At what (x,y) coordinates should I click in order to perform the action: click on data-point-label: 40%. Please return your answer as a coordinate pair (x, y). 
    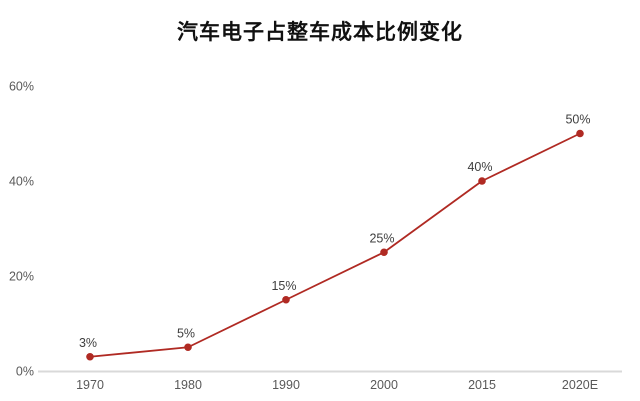
    Looking at the image, I should click on (479, 167).